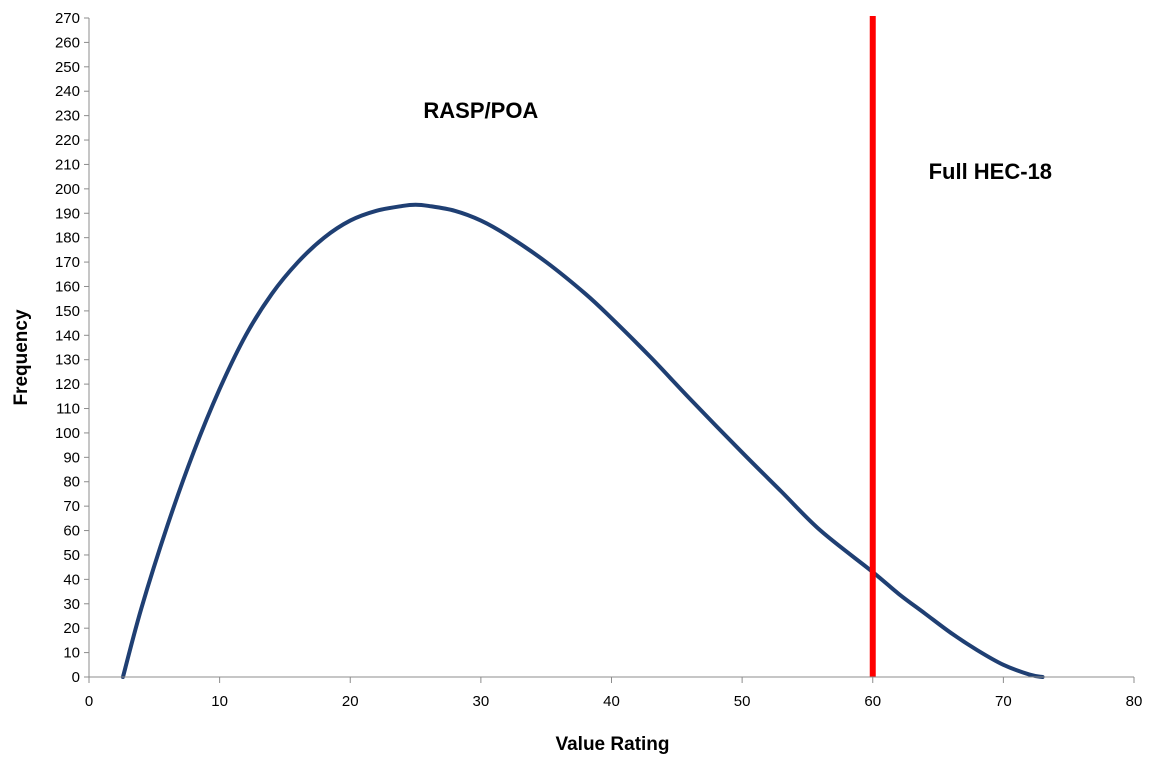 The height and width of the screenshot is (757, 1153). What do you see at coordinates (612, 744) in the screenshot?
I see `x-axis-title: Value Rating` at bounding box center [612, 744].